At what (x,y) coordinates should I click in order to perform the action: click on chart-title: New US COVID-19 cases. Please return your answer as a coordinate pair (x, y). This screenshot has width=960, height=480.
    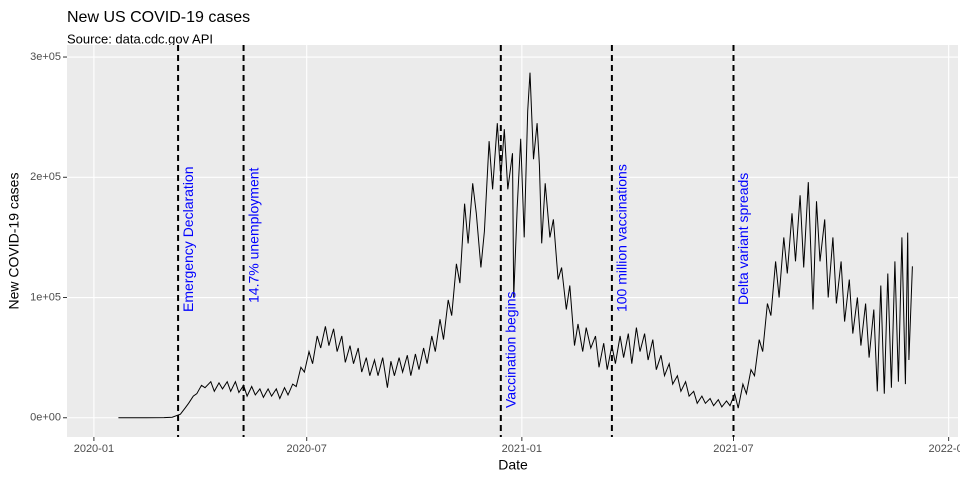
    Looking at the image, I should click on (158, 17).